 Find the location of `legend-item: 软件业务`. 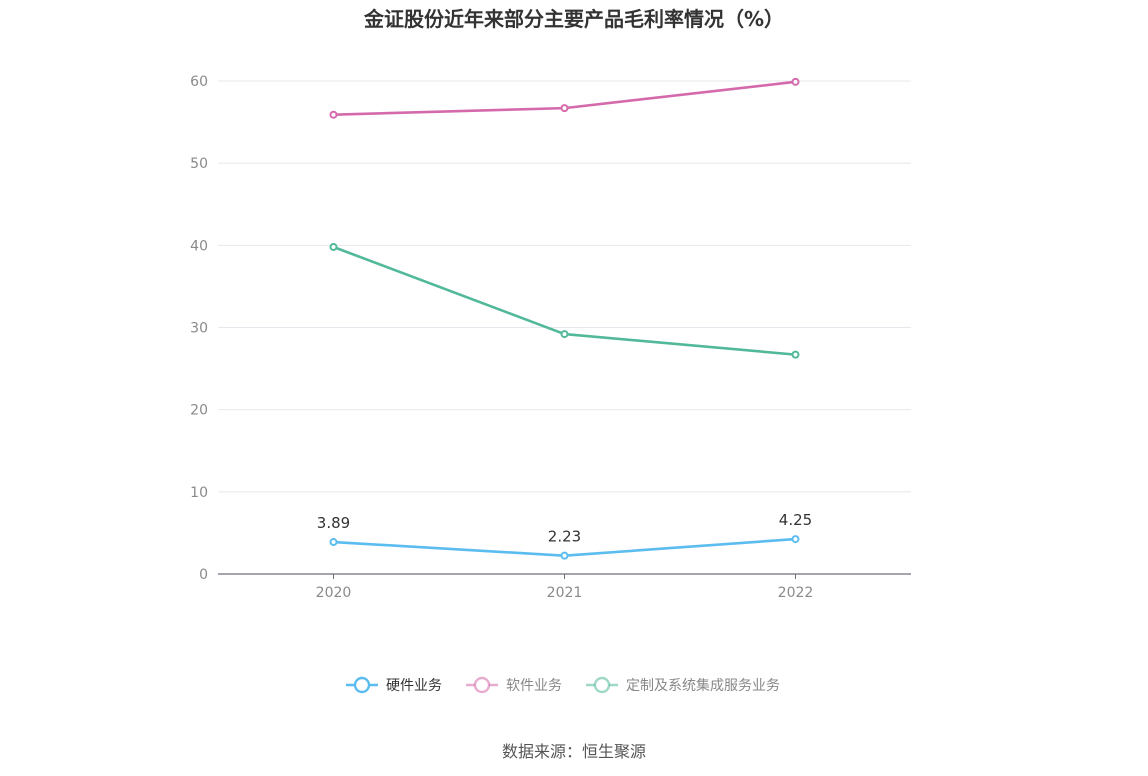

legend-item: 软件业务 is located at coordinates (514, 685).